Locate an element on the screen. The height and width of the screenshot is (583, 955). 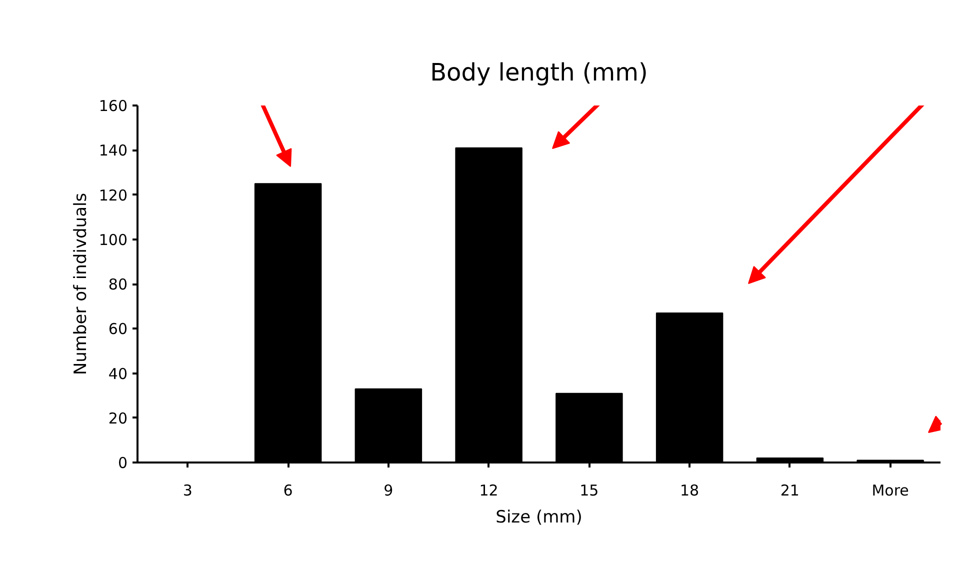
y-tick-label: 40 is located at coordinates (118, 373).